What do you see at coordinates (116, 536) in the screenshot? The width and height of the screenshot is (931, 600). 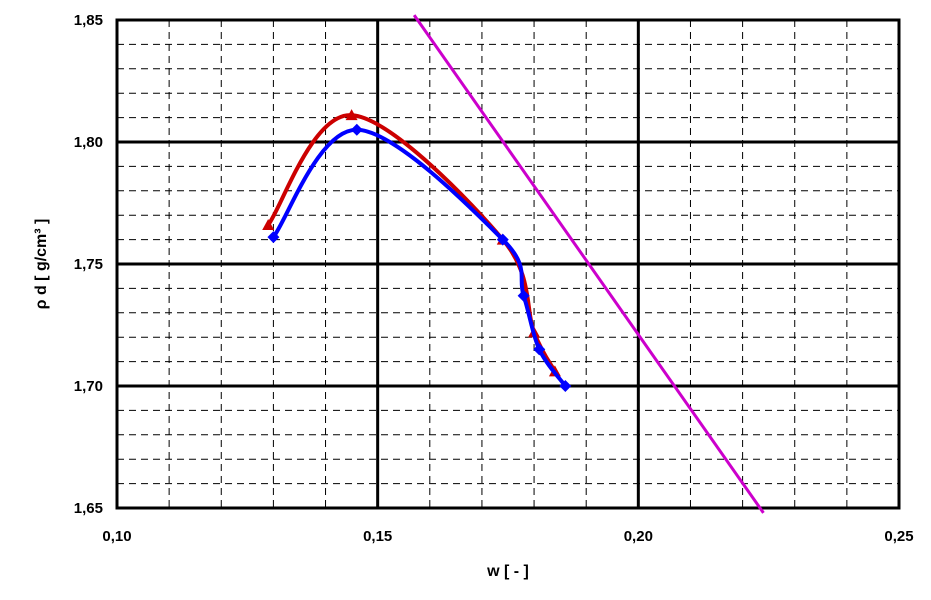 I see `x-tick-label: 0,10` at bounding box center [116, 536].